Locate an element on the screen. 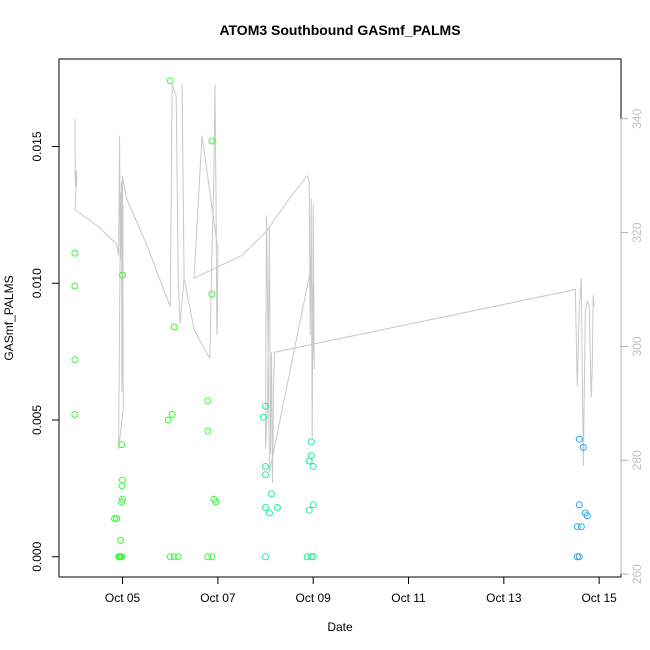 The image size is (650, 650). y-tick-label: 0.015 is located at coordinates (37, 146).